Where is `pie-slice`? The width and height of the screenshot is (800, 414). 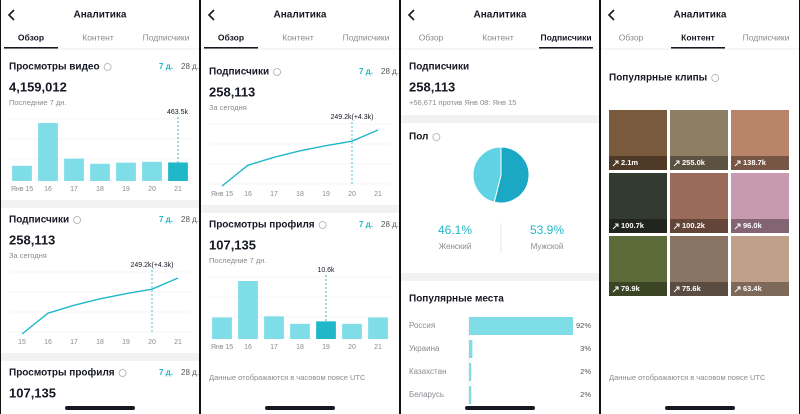 pie-slice is located at coordinates (511, 175).